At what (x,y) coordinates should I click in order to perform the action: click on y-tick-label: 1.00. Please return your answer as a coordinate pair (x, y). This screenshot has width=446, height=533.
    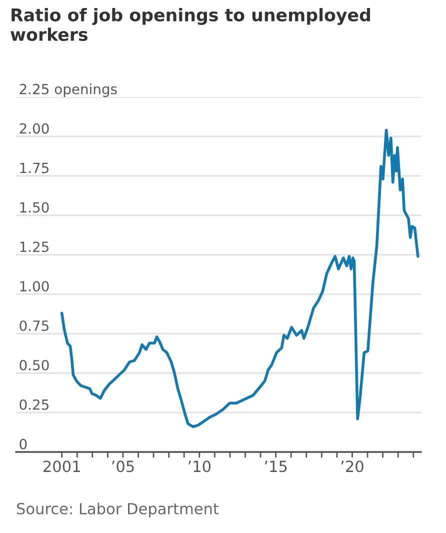
    Looking at the image, I should click on (34, 286).